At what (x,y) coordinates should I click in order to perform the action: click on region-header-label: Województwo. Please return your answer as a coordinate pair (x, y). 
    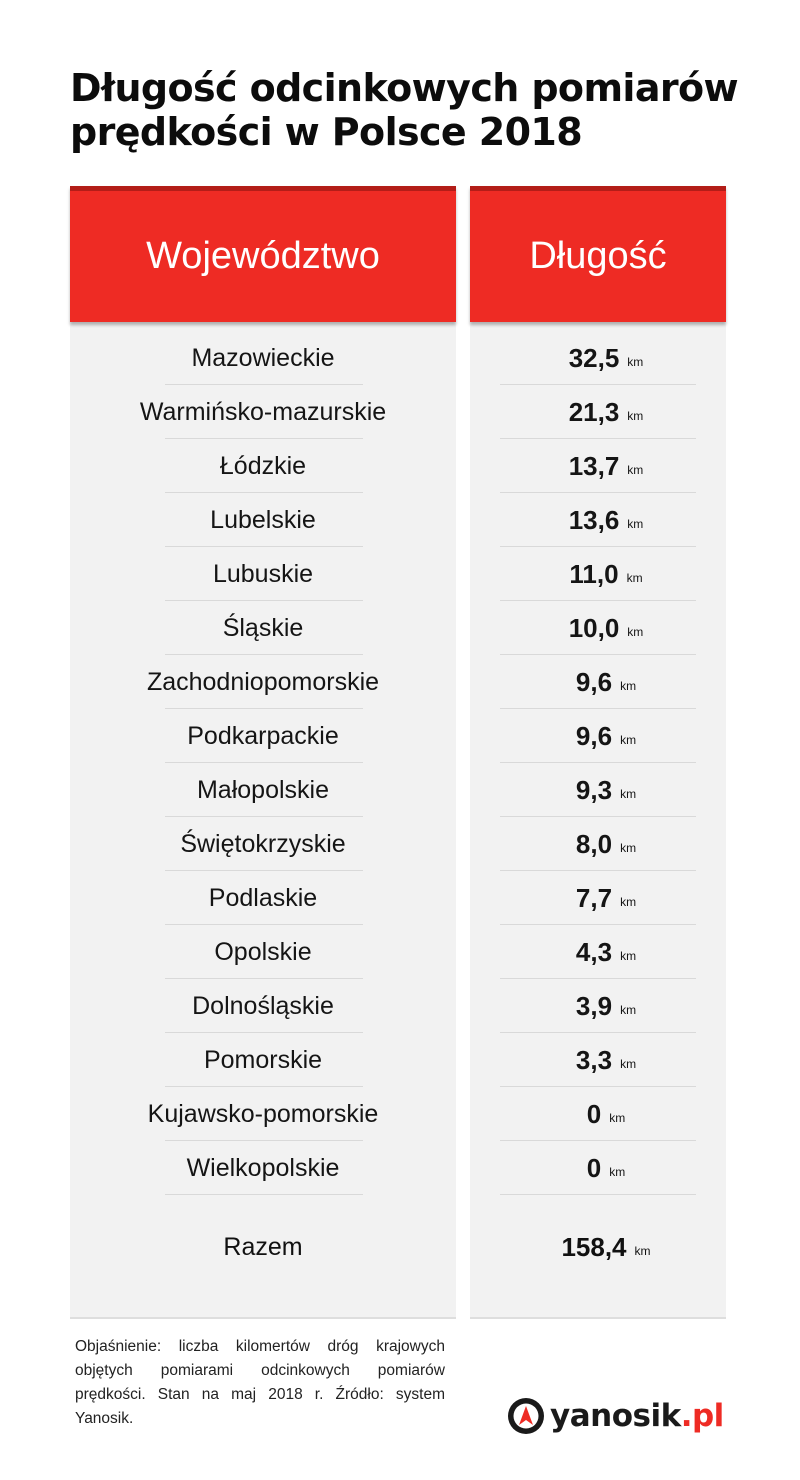
    Looking at the image, I should click on (263, 256).